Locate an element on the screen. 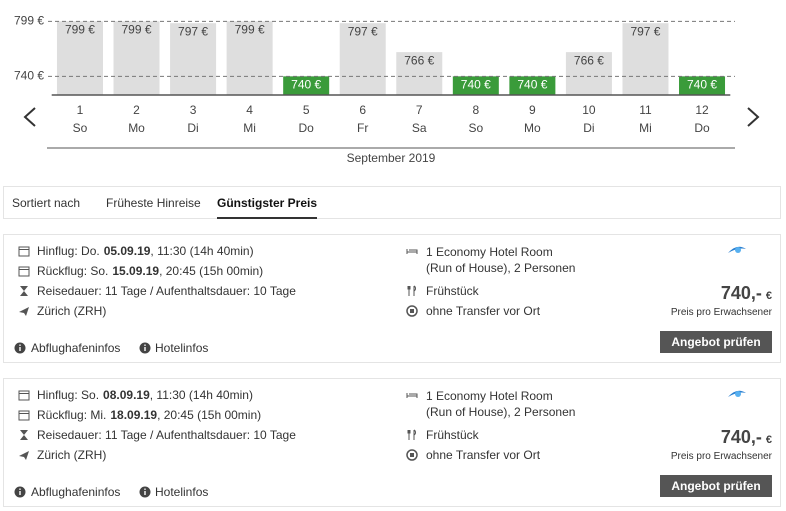  date: 18.09.19 is located at coordinates (134, 415).